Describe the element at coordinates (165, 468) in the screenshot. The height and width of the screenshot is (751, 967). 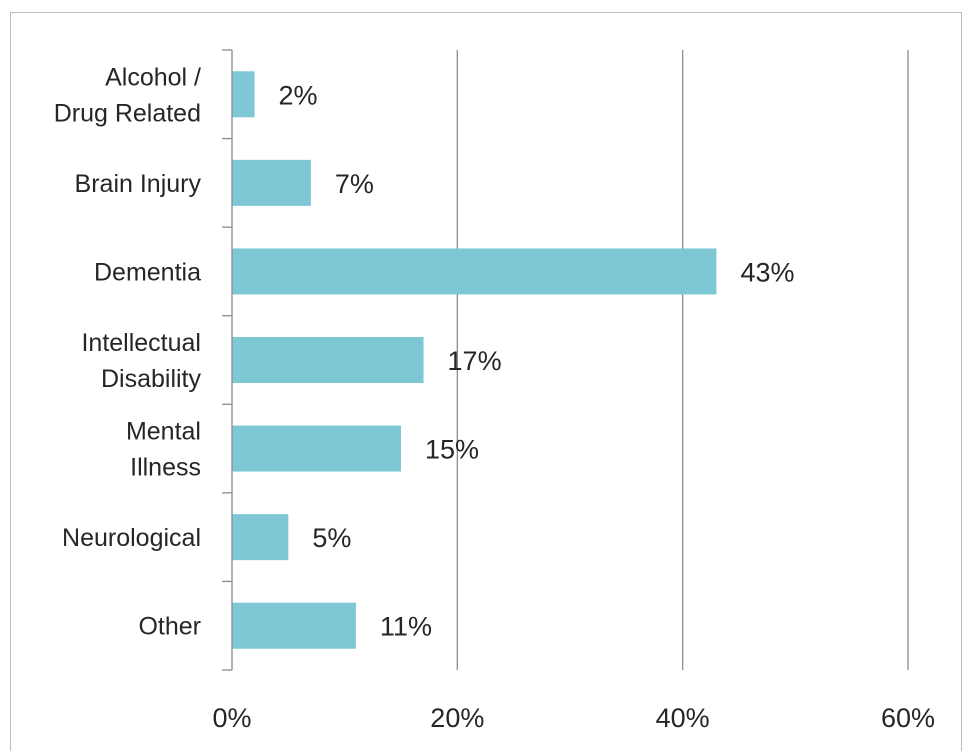
I see `category-label: Illness` at that location.